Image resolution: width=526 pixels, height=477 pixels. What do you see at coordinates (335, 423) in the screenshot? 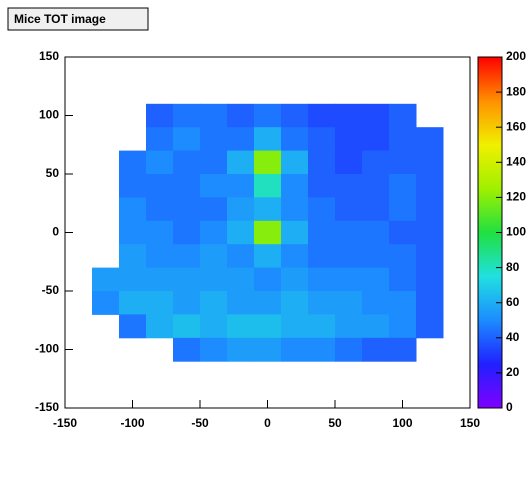
I see `x-tick-label: 50` at bounding box center [335, 423].